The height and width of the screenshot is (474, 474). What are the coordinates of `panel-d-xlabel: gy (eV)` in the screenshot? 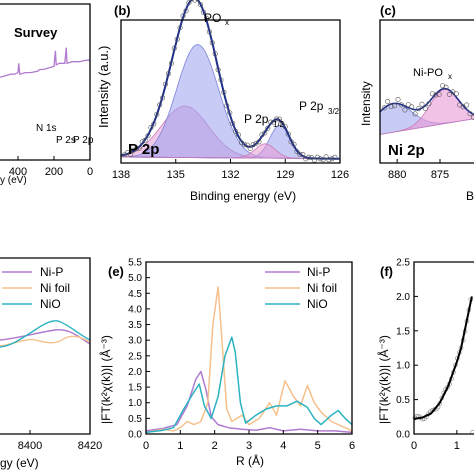 It's located at (19, 463).